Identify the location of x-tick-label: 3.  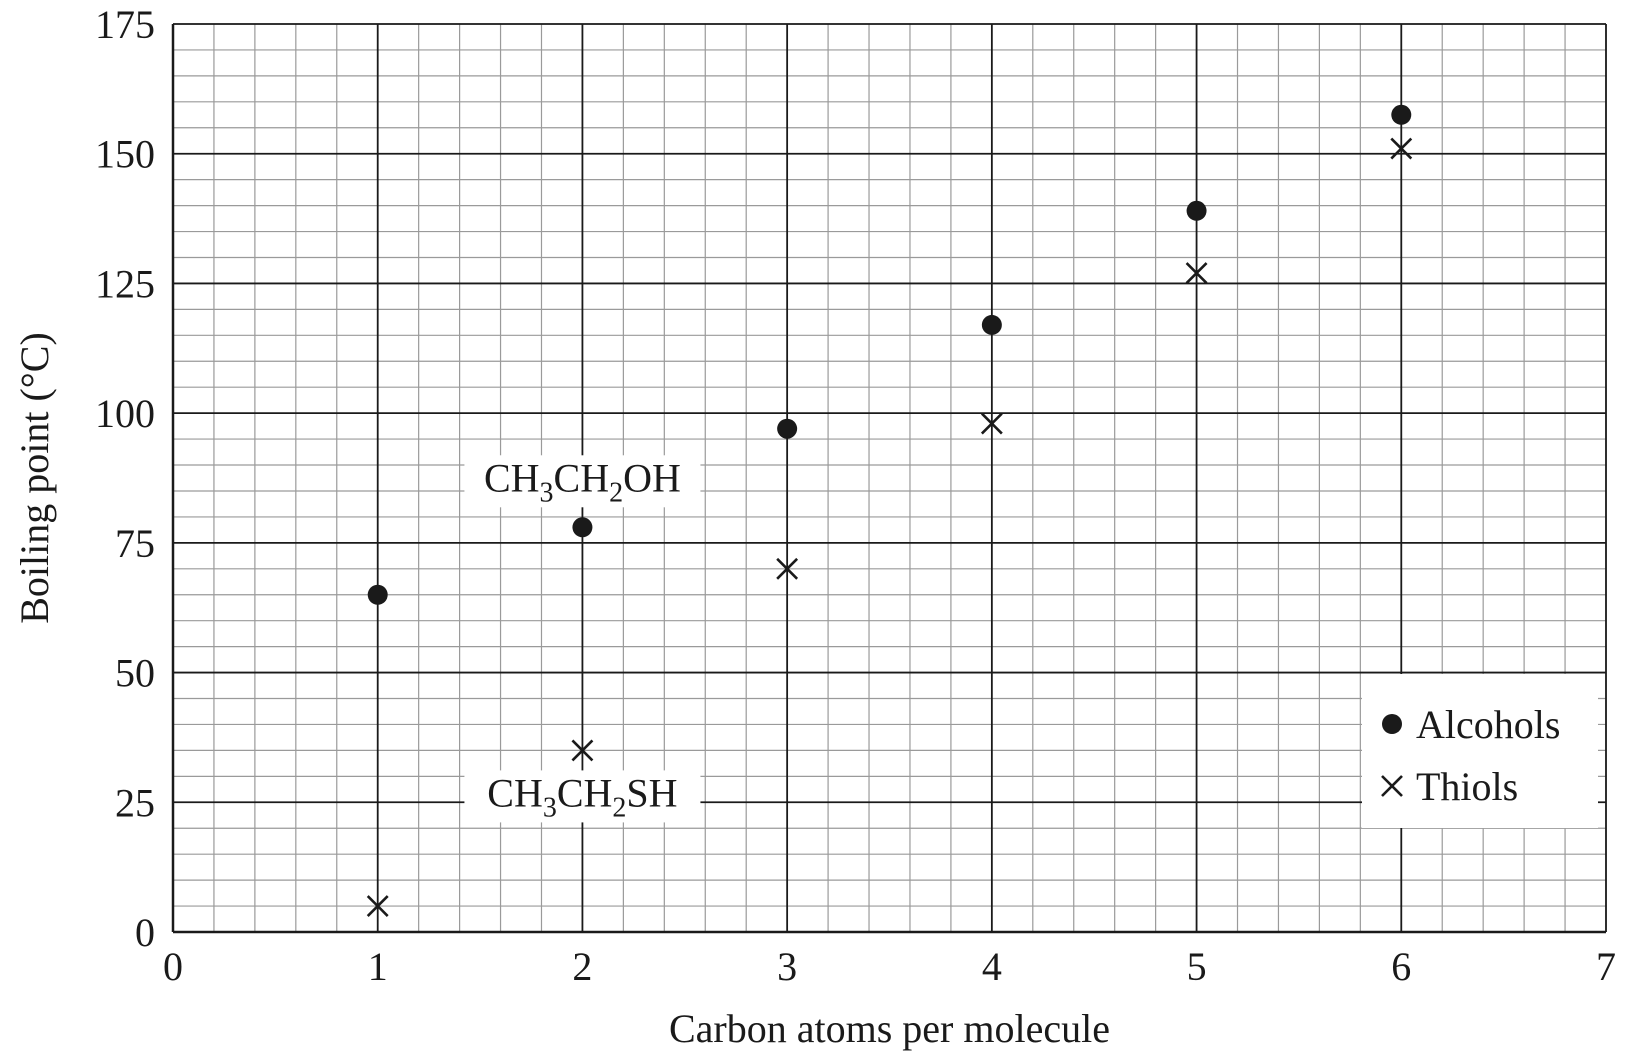
(787, 966).